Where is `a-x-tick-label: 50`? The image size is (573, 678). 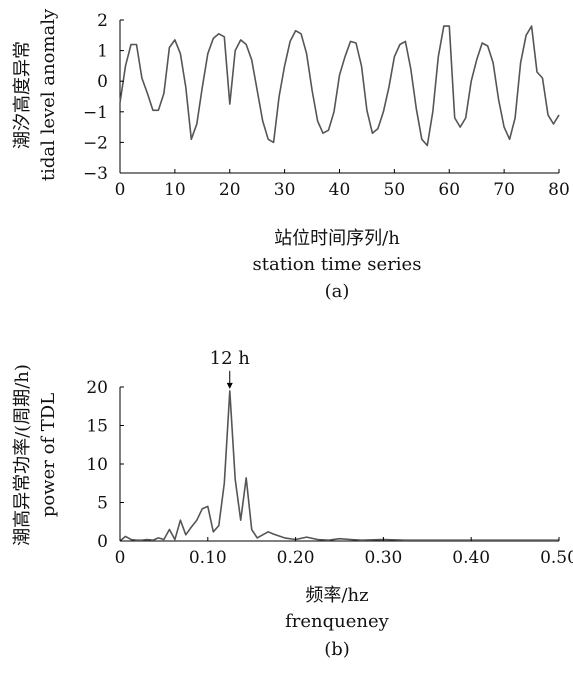
a-x-tick-label: 50 is located at coordinates (395, 190).